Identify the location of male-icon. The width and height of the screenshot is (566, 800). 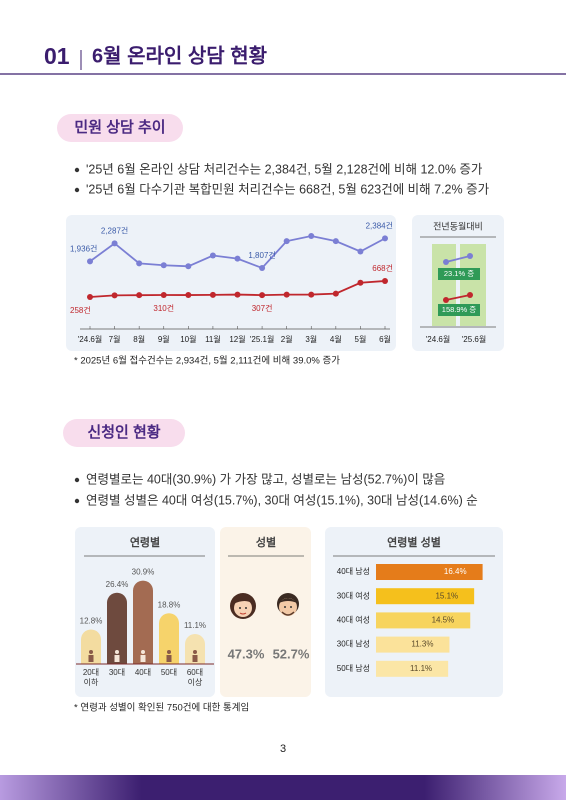
(288, 604).